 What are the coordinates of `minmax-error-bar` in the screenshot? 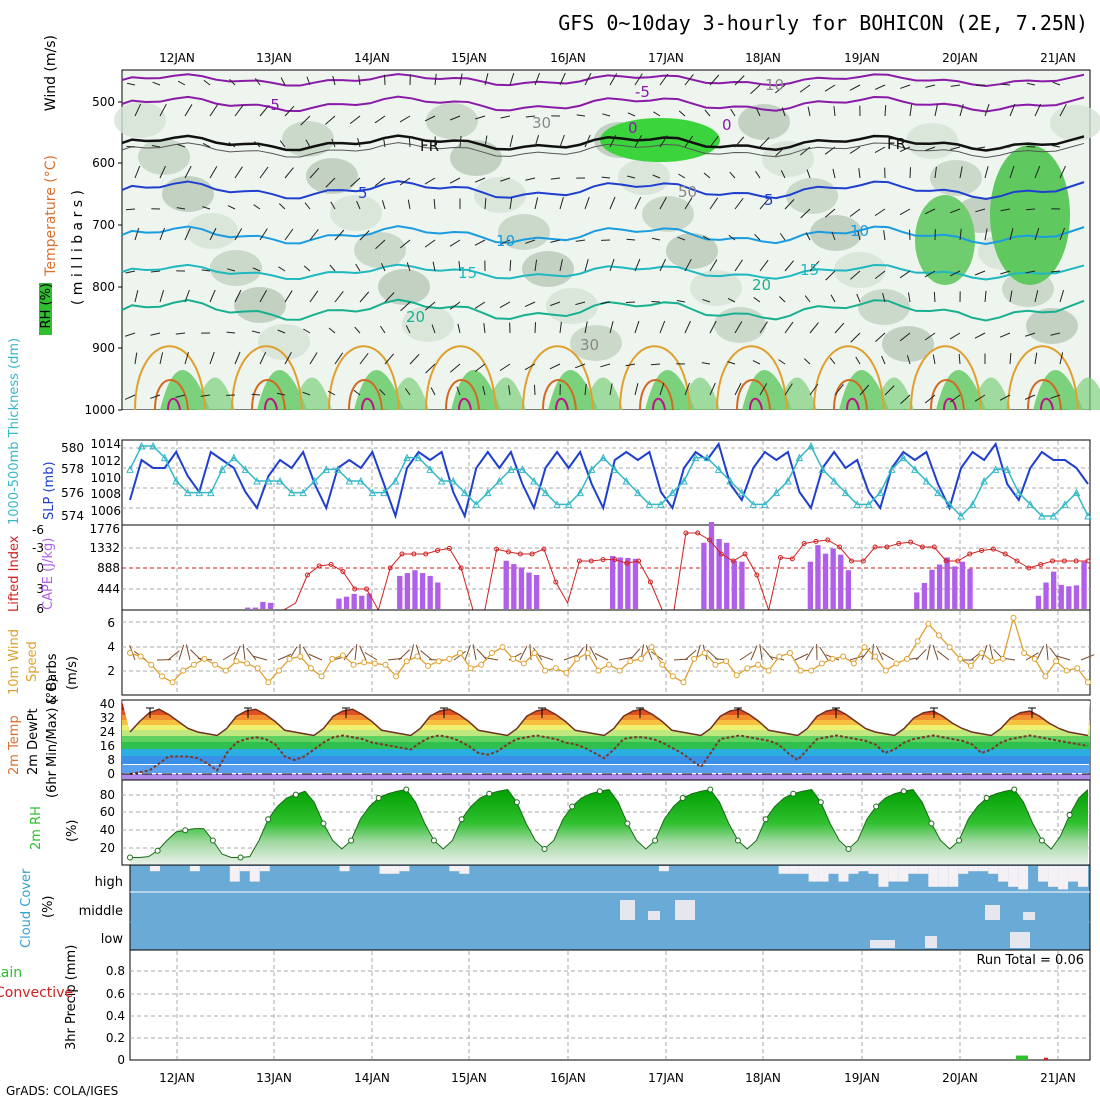 It's located at (150, 712).